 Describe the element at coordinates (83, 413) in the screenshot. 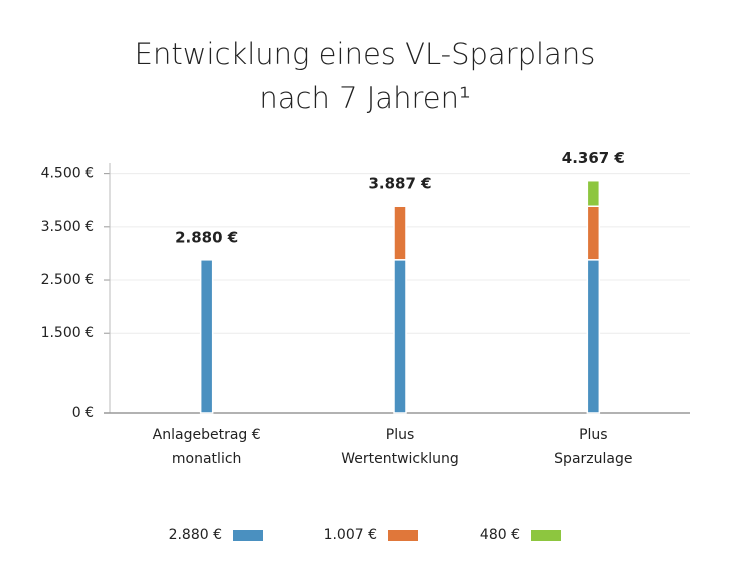

I see `y-tick-label: 0 €` at that location.